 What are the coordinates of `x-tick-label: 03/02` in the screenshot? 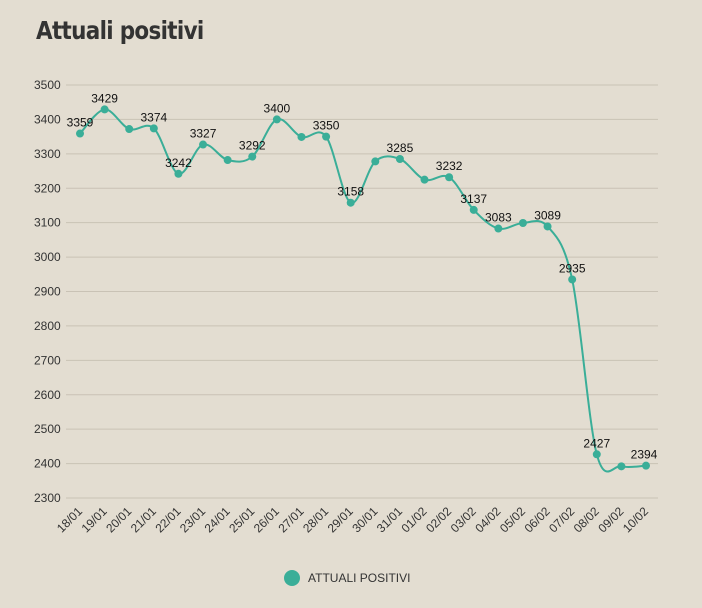 It's located at (463, 519).